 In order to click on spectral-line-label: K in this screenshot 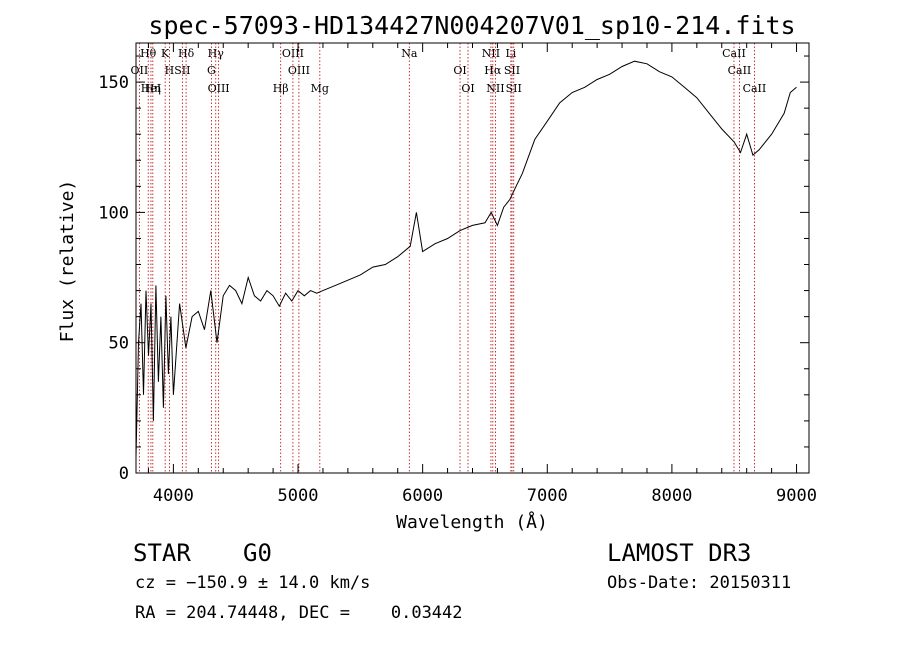, I will do `click(165, 53)`.